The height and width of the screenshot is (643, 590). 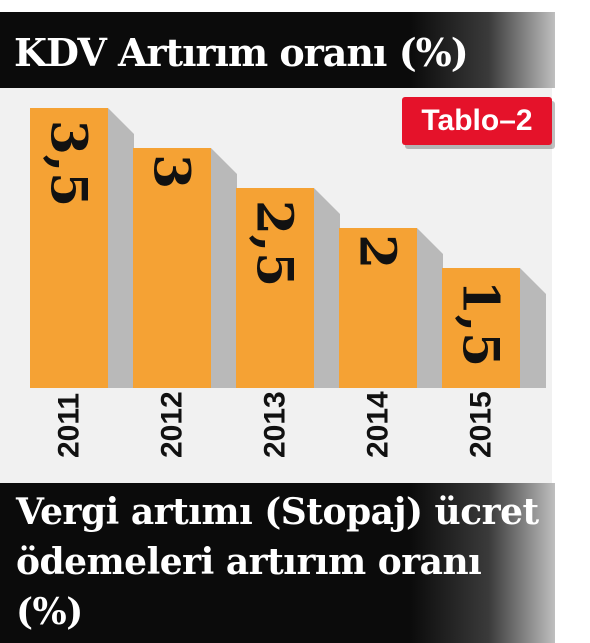 I want to click on bar-2012, so click(x=172, y=268).